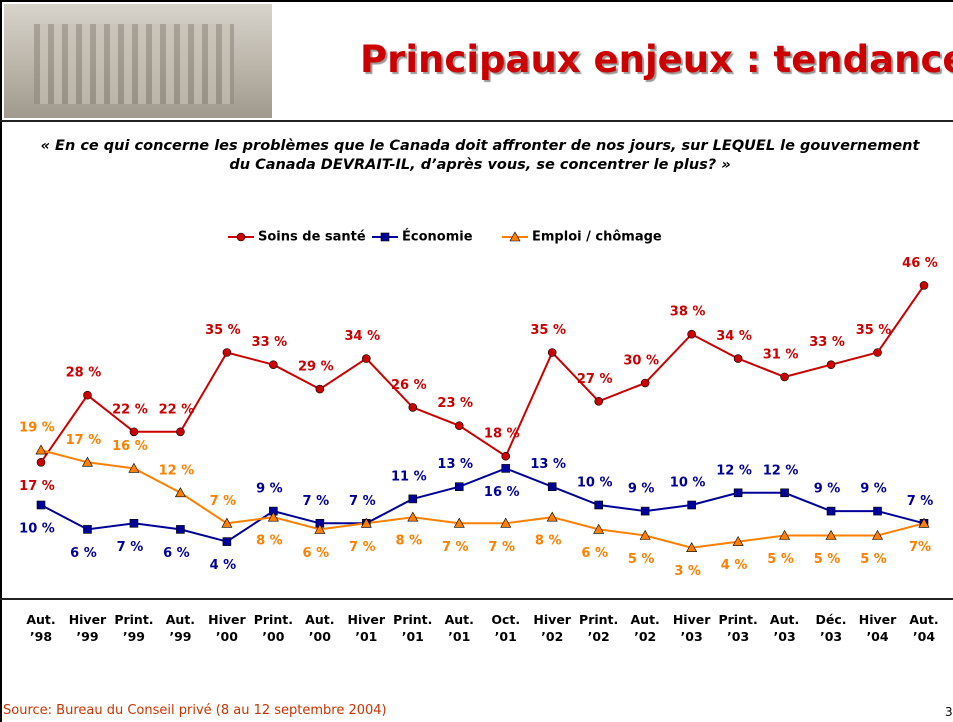  I want to click on x-tick-label: Hiver ’02, so click(552, 628).